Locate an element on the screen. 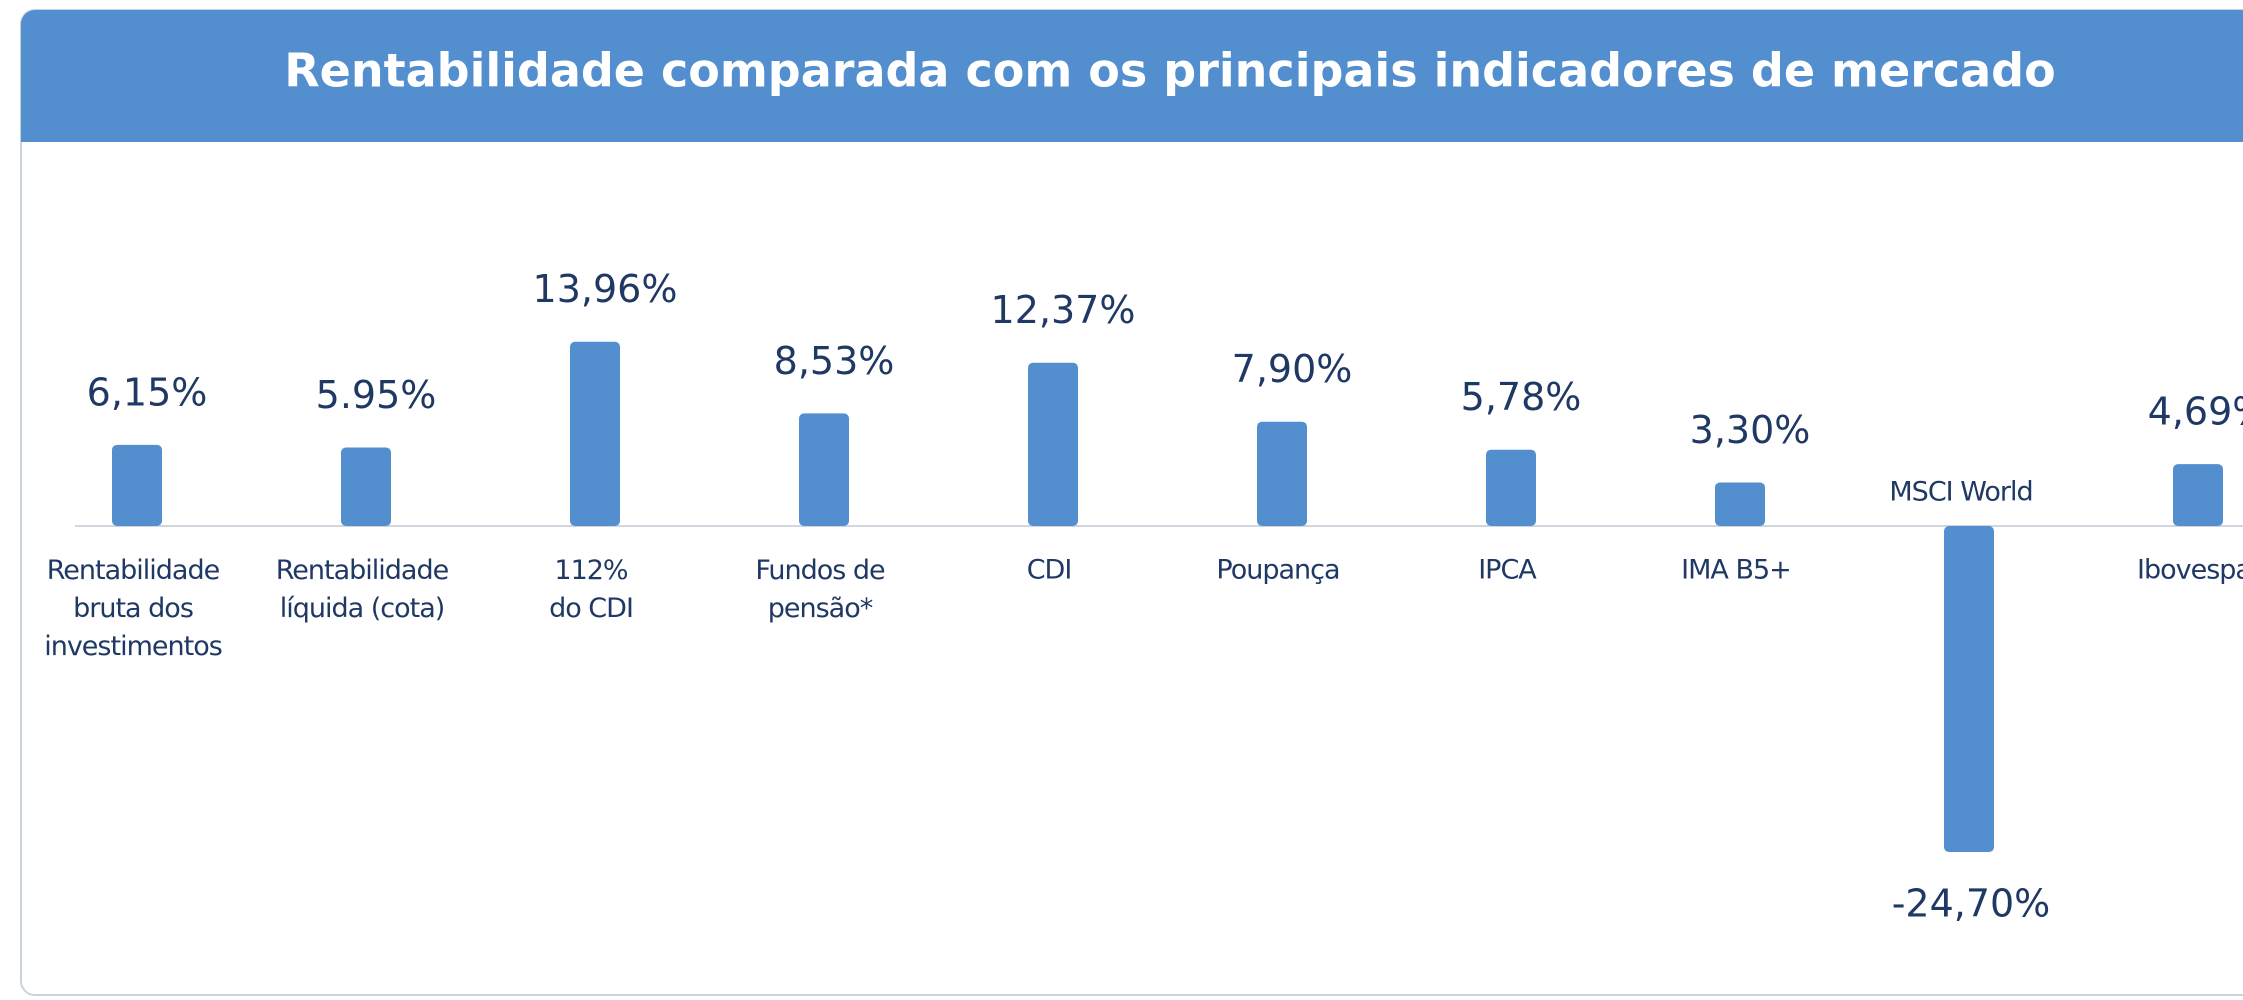 The image size is (2243, 1000). value-label: 12,37% is located at coordinates (1063, 310).